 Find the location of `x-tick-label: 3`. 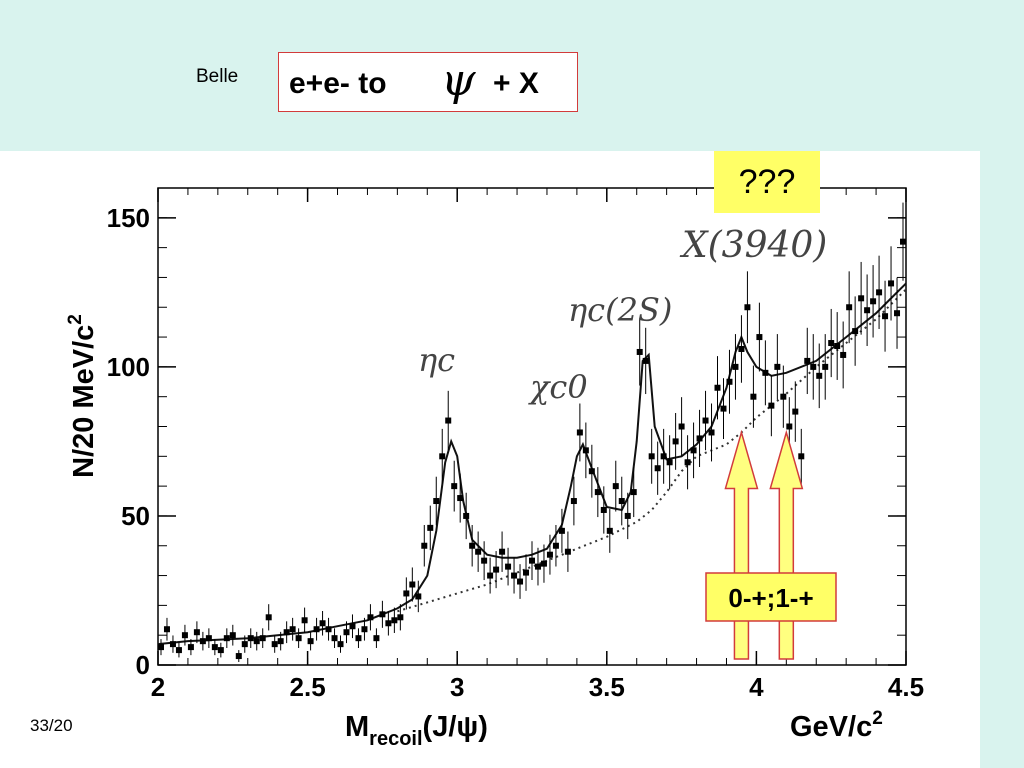

x-tick-label: 3 is located at coordinates (457, 687).